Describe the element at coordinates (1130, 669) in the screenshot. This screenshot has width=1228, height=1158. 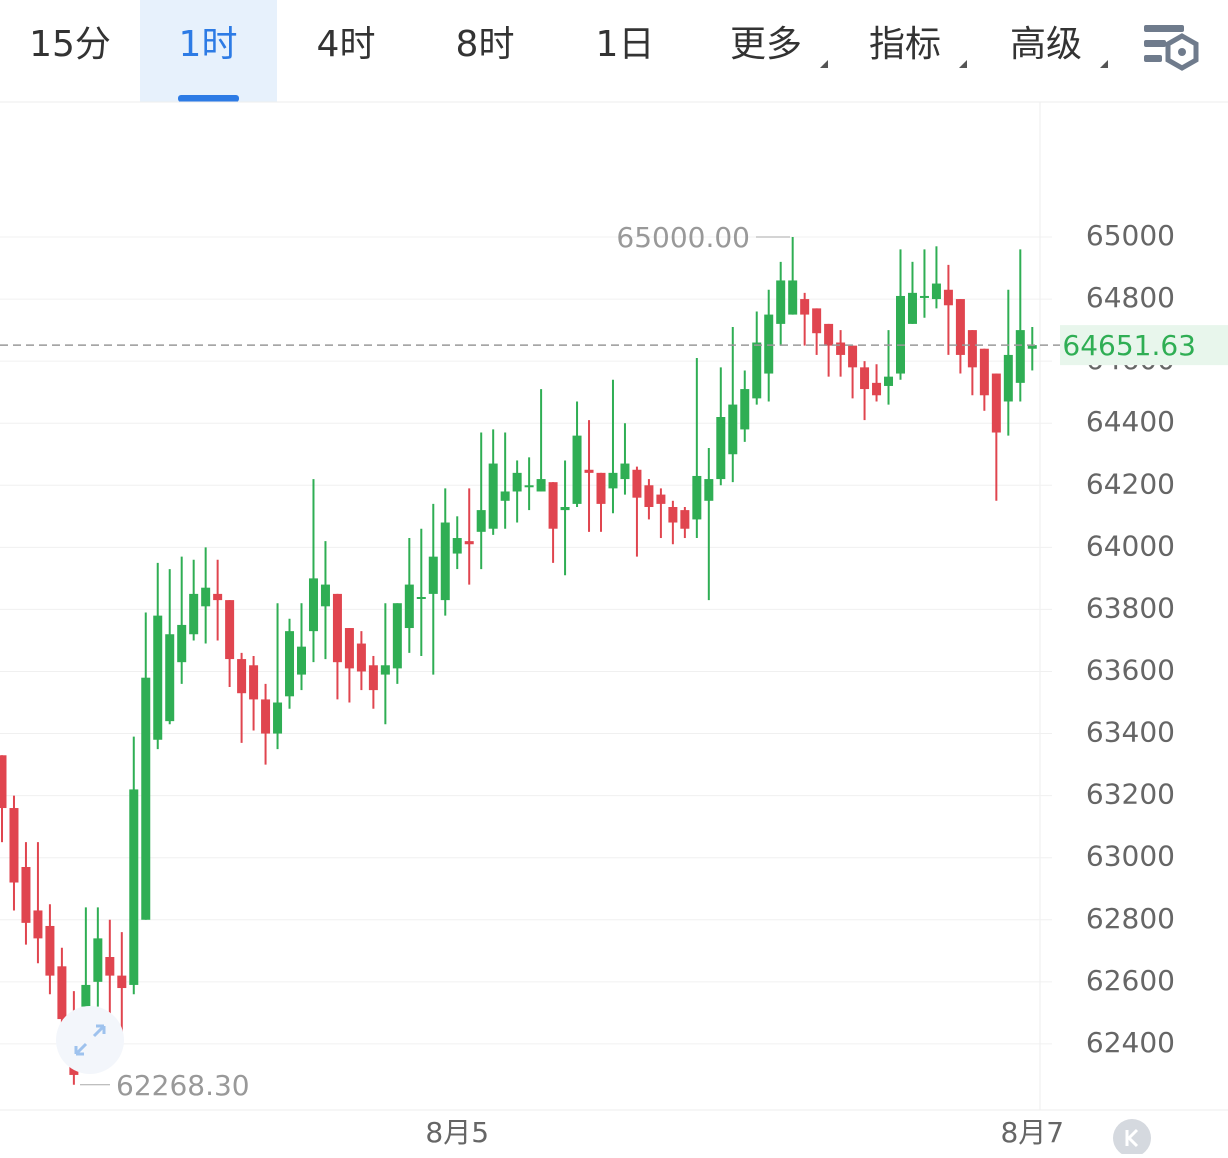
I see `y-tick-label: 63600` at that location.